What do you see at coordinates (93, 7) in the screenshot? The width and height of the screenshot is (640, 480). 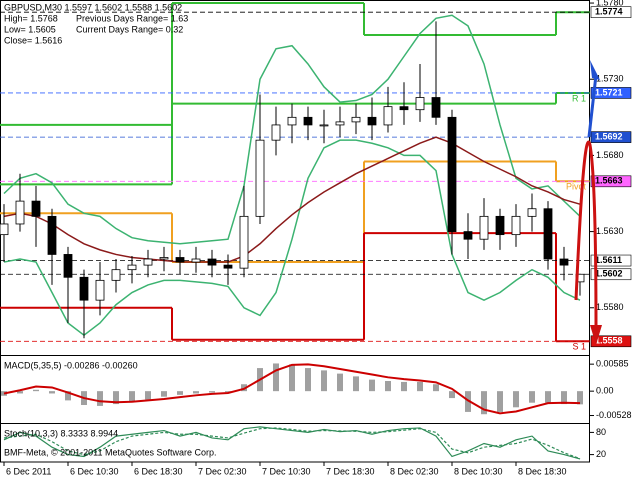 I see `chart-title: GBPUSD,M30 1.5597 1.5602 1.5588 1.5602` at bounding box center [93, 7].